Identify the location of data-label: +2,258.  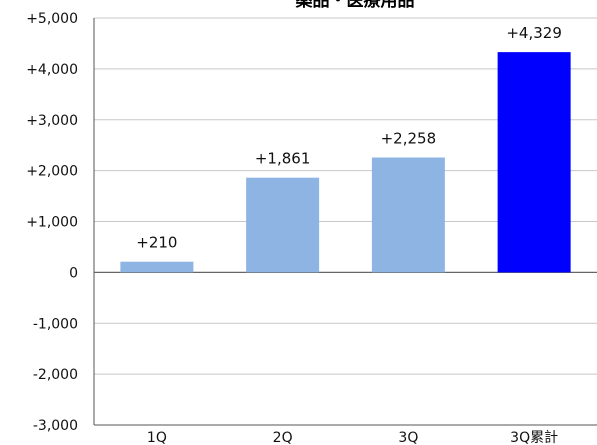
(409, 138).